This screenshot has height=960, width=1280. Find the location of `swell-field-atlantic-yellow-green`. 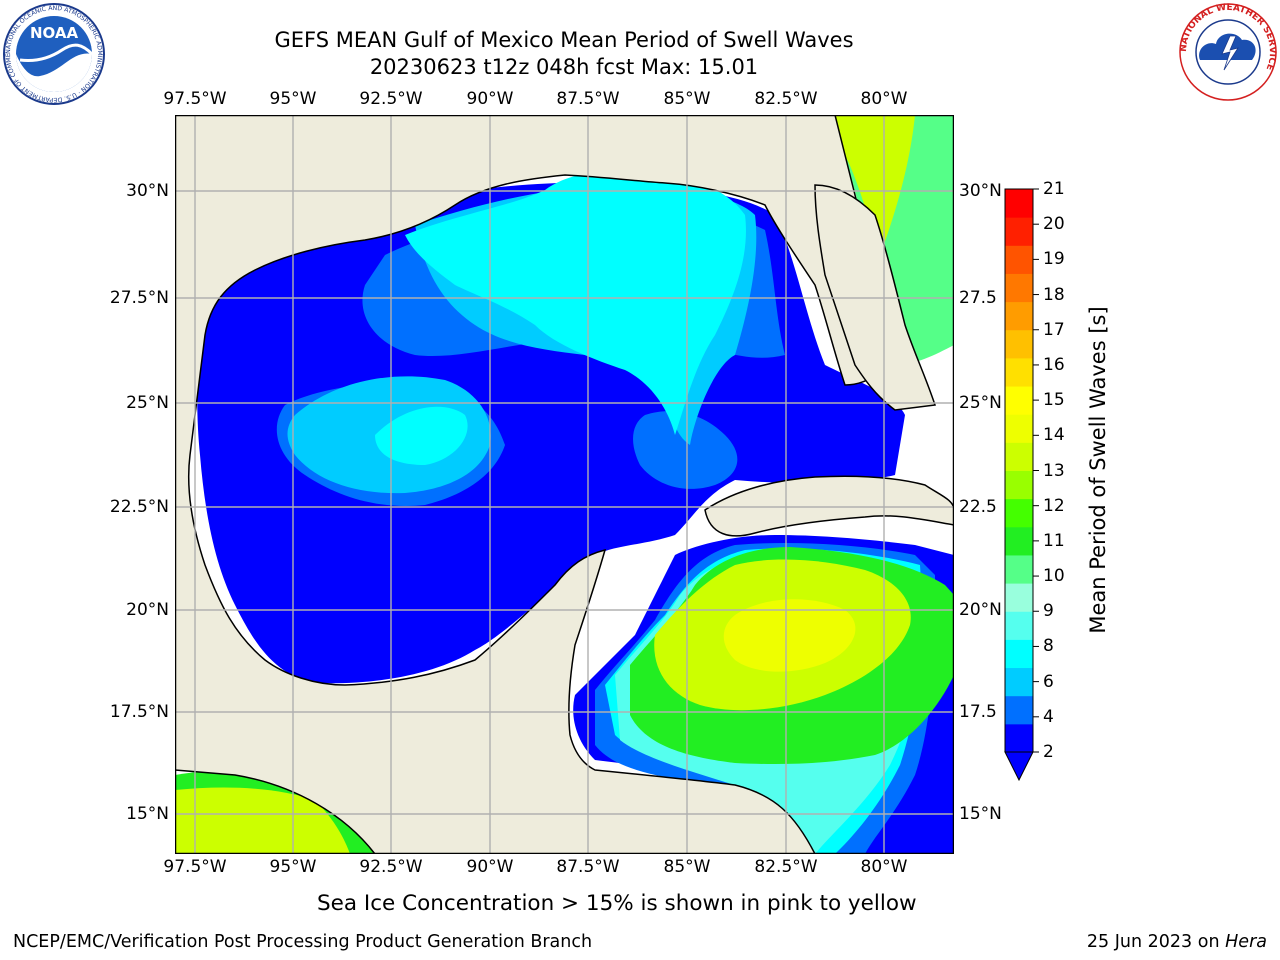

swell-field-atlantic-yellow-green is located at coordinates (875, 185).